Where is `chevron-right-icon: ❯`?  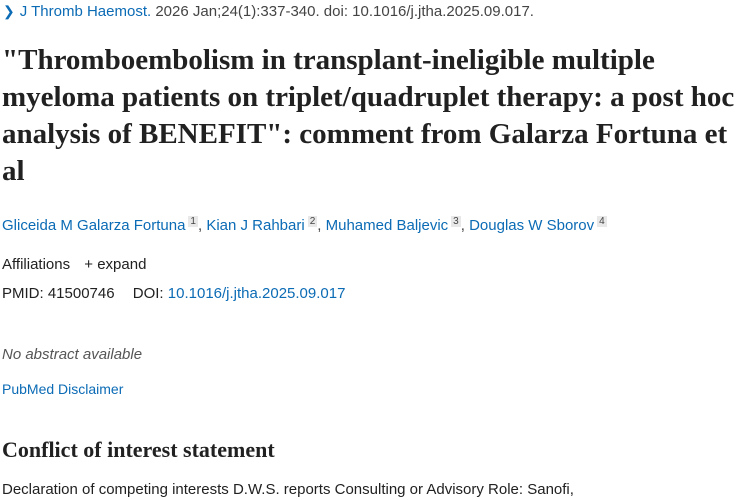
chevron-right-icon: ❯ is located at coordinates (9, 11).